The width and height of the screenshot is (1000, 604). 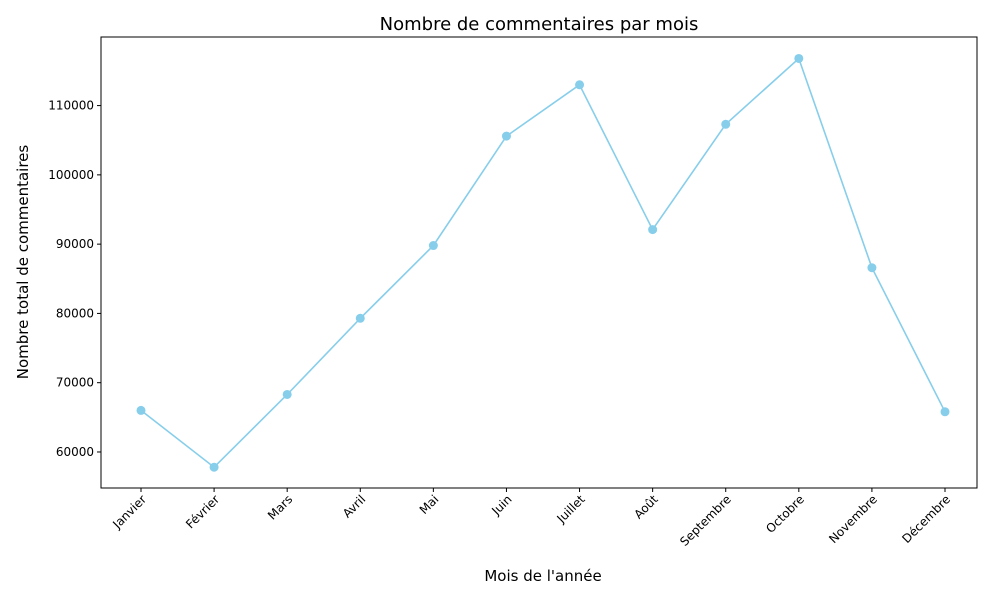 What do you see at coordinates (23, 262) in the screenshot?
I see `y-axis-label: Nombre total de commentaires` at bounding box center [23, 262].